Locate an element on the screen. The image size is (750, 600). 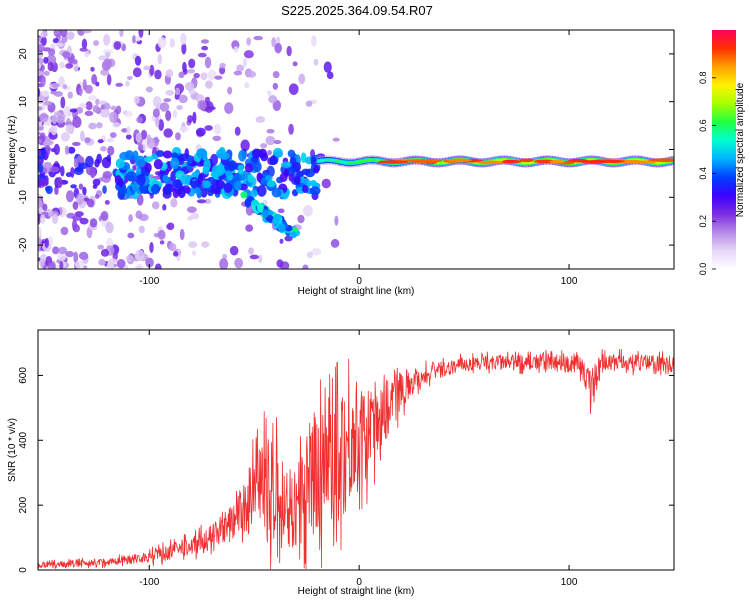
colorbar-tick-label: 0.6 is located at coordinates (703, 125).